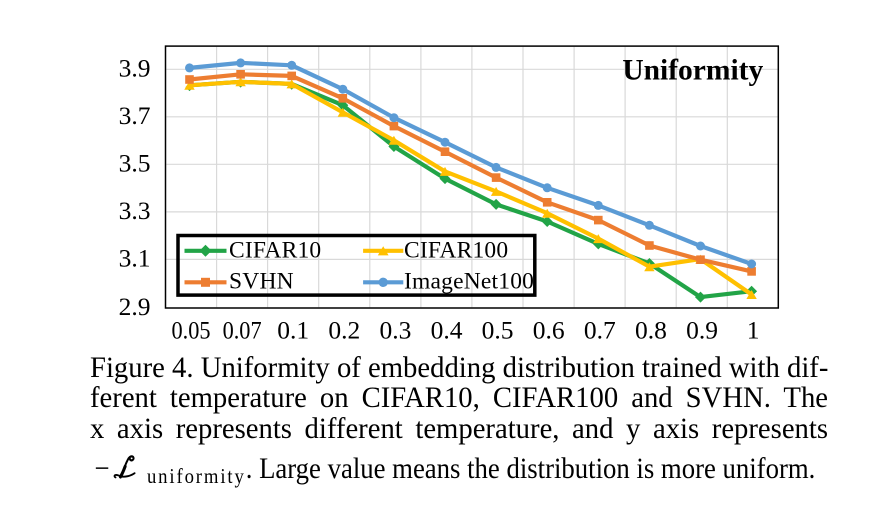  What do you see at coordinates (344, 330) in the screenshot?
I see `svg-text: 0.2` at bounding box center [344, 330].